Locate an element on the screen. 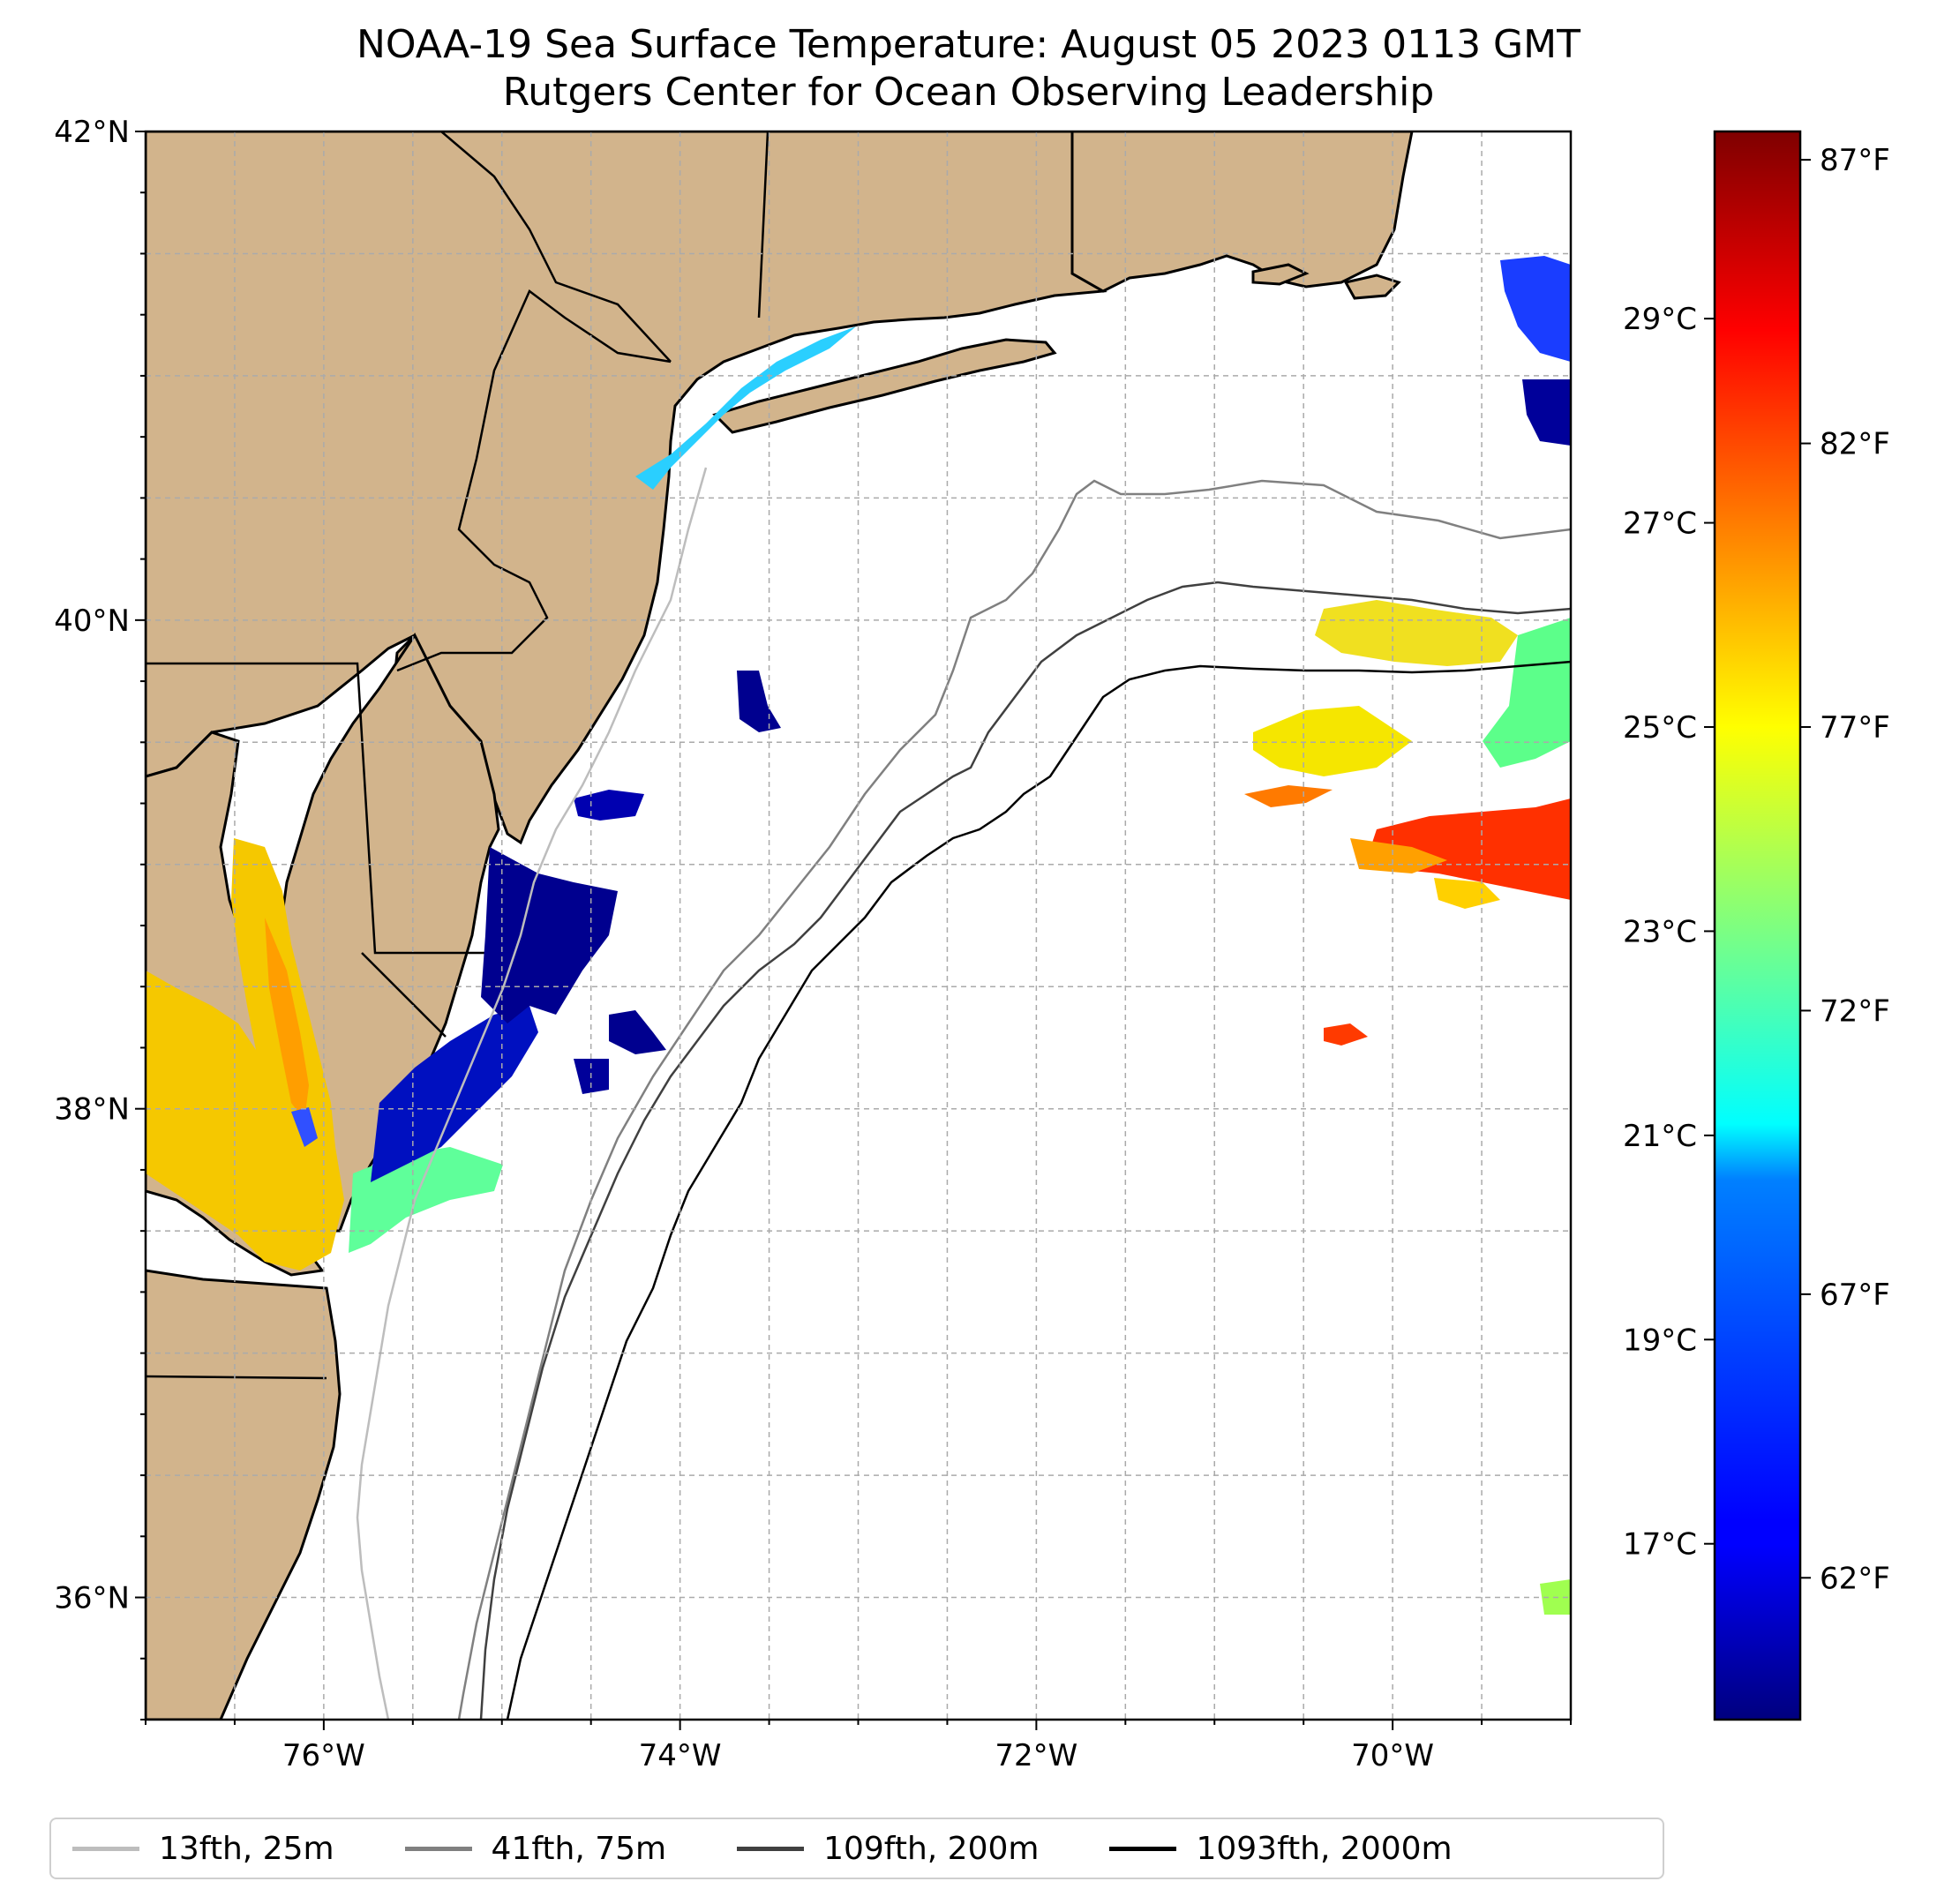 The width and height of the screenshot is (1937, 1904). legend-swatch-200m is located at coordinates (771, 1848).